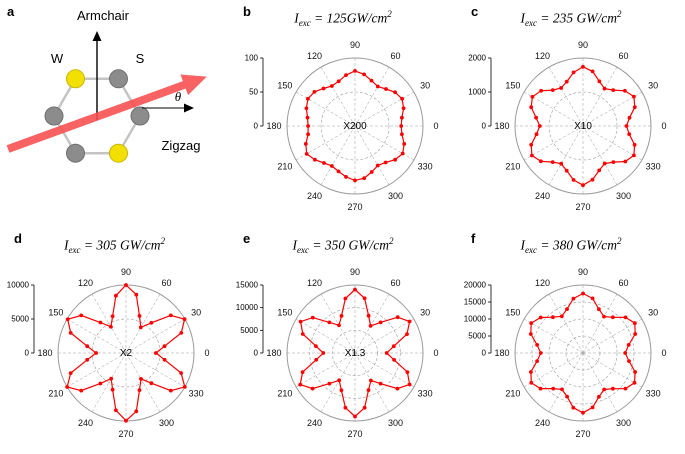 The width and height of the screenshot is (685, 454). What do you see at coordinates (349, 18) in the screenshot?
I see `title-equation: = 125GW/cm` at bounding box center [349, 18].